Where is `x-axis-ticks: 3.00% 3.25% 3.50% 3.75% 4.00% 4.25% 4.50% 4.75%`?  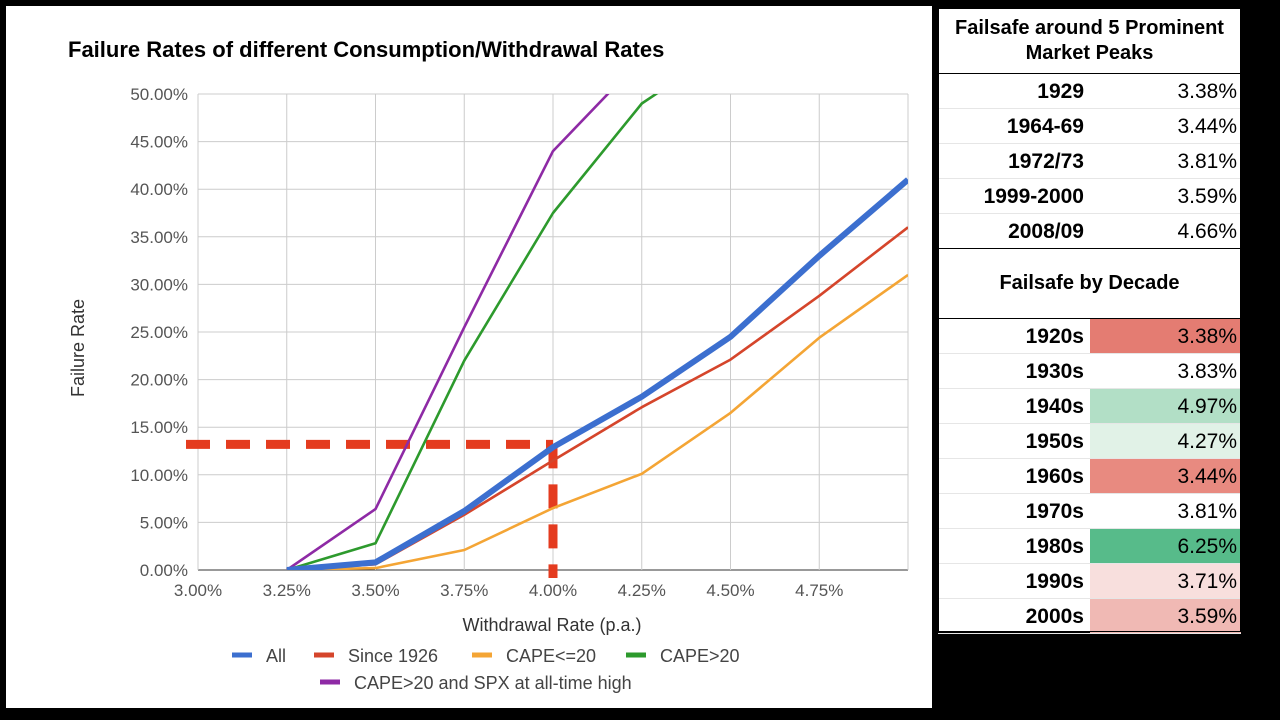 x-axis-ticks: 3.00% 3.25% 3.50% 3.75% 4.00% 4.25% 4.50% 4.75% is located at coordinates (508, 590).